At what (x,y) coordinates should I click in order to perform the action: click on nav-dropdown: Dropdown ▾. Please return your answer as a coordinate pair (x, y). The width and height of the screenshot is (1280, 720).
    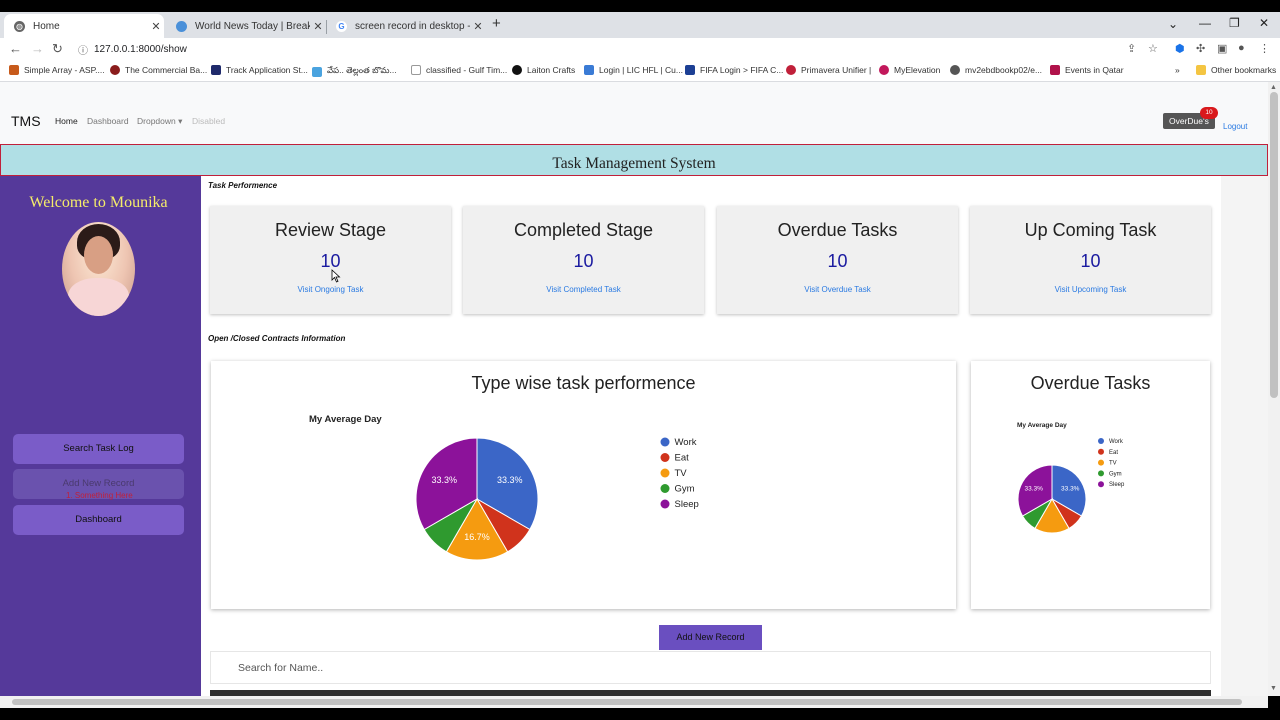
    Looking at the image, I should click on (160, 121).